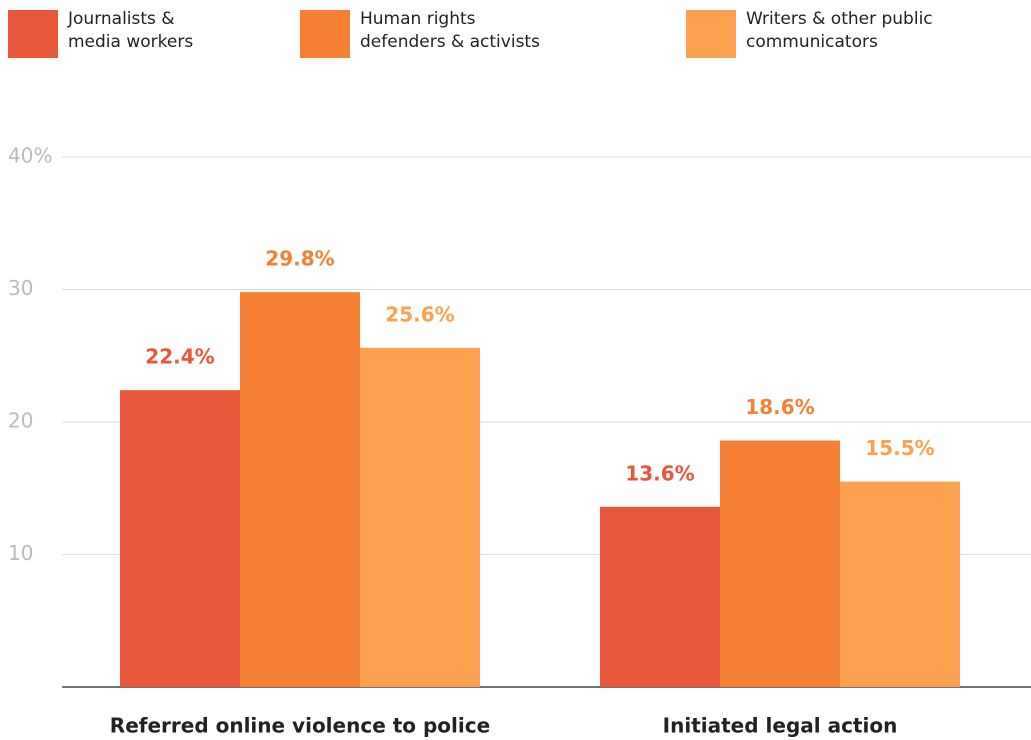  I want to click on y-tick-label: 20, so click(20, 421).